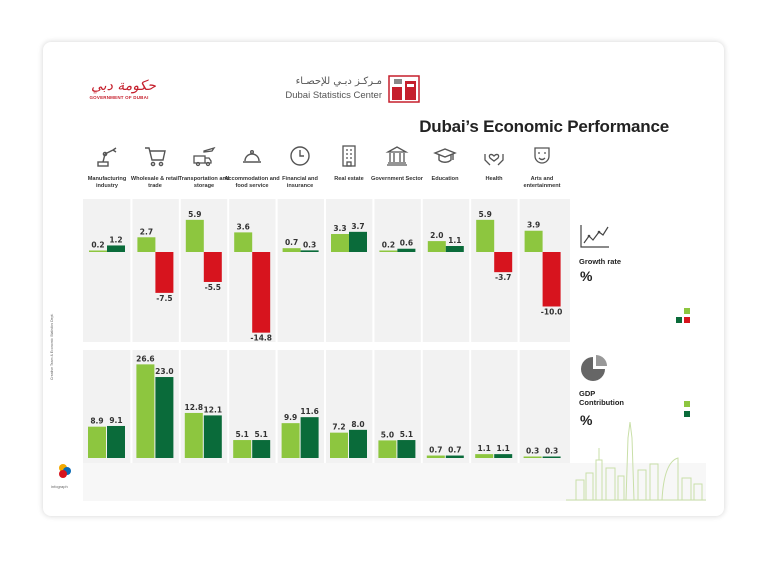 This screenshot has height=561, width=768. Describe the element at coordinates (155, 182) in the screenshot. I see `sector-label: Wholesale & retail trade` at that location.